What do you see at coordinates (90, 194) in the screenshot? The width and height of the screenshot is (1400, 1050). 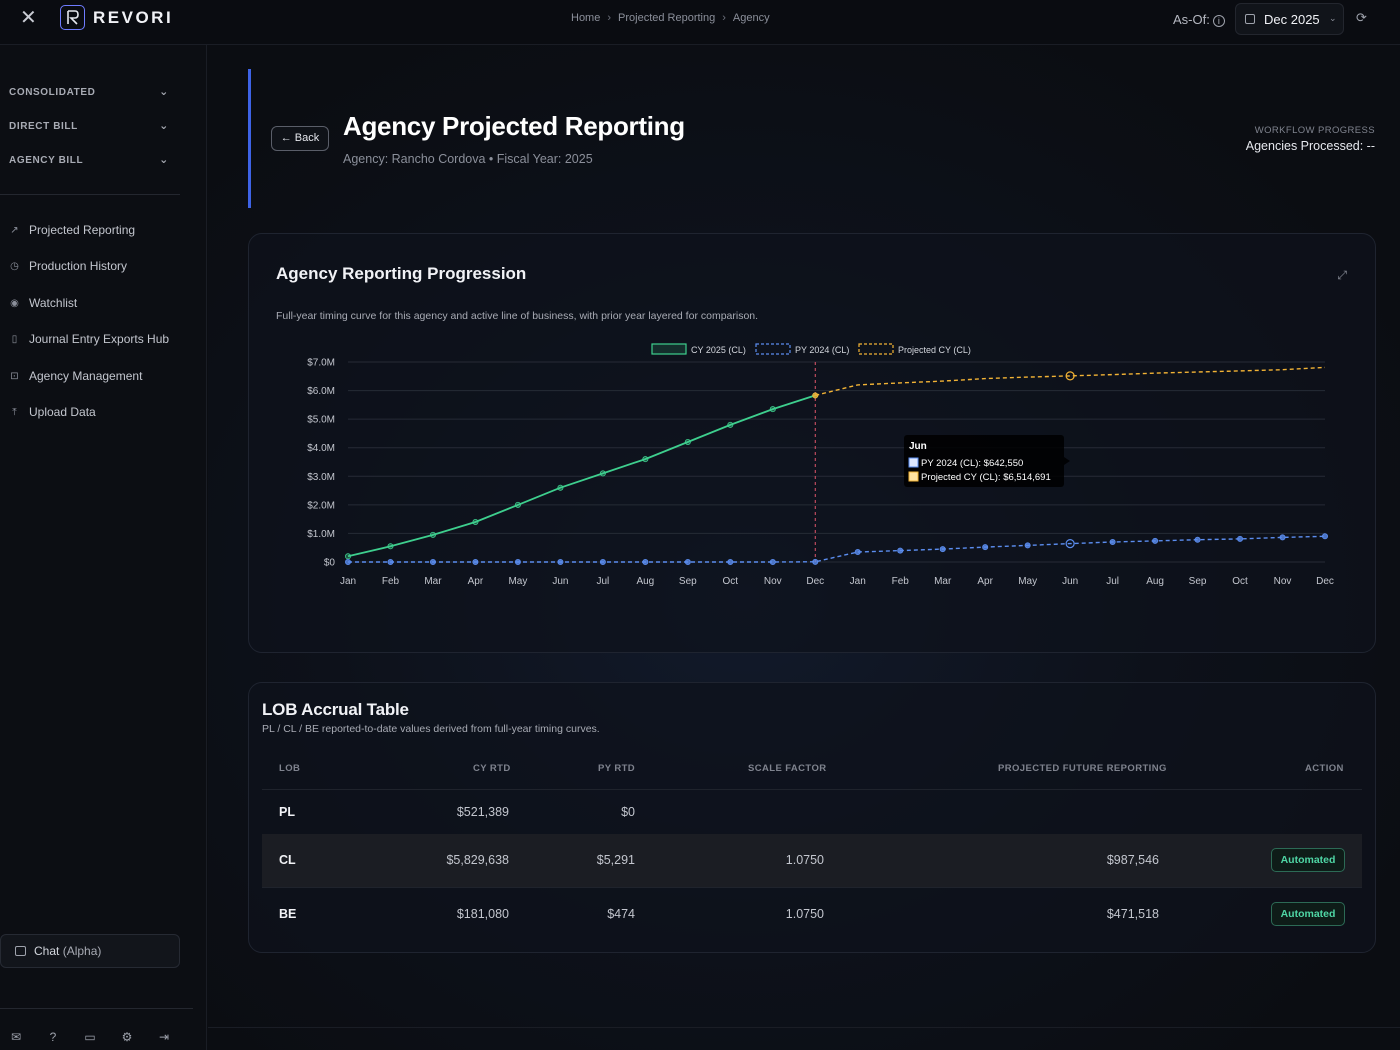 I see `sidebar-divider` at bounding box center [90, 194].